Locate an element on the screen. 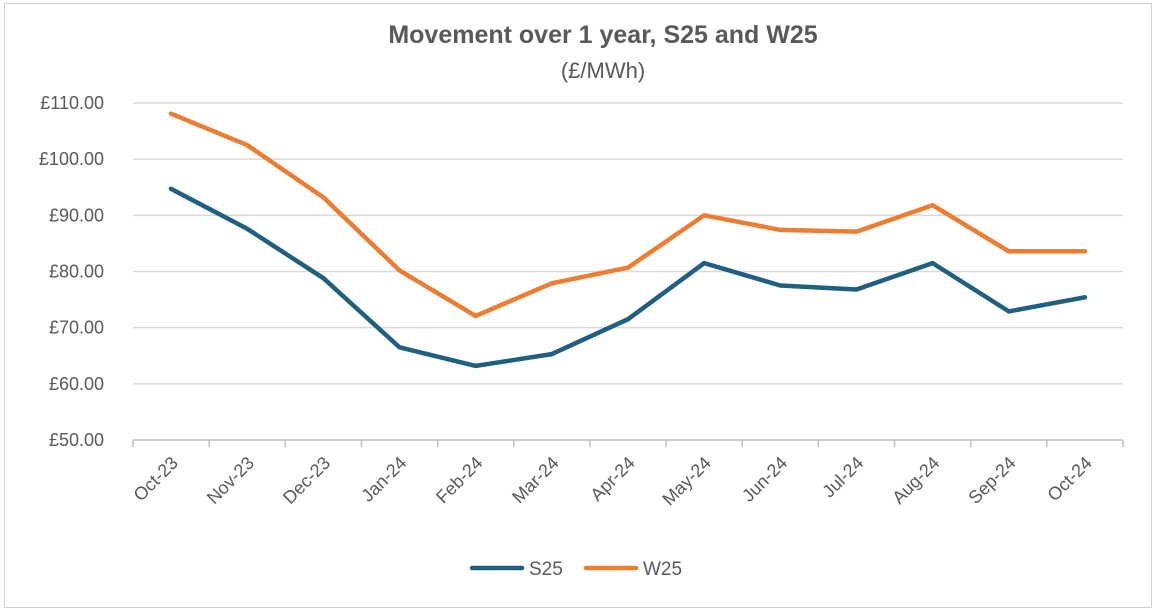 This screenshot has height=614, width=1158. x-tick-label: Apr-24 is located at coordinates (612, 479).